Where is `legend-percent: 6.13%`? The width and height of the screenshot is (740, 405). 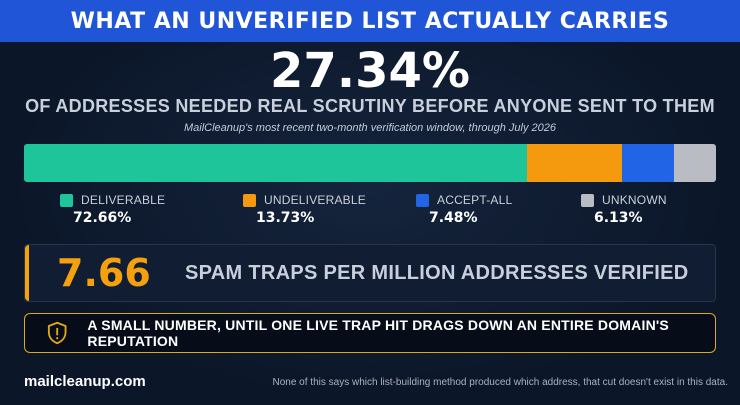 legend-percent: 6.13% is located at coordinates (618, 218).